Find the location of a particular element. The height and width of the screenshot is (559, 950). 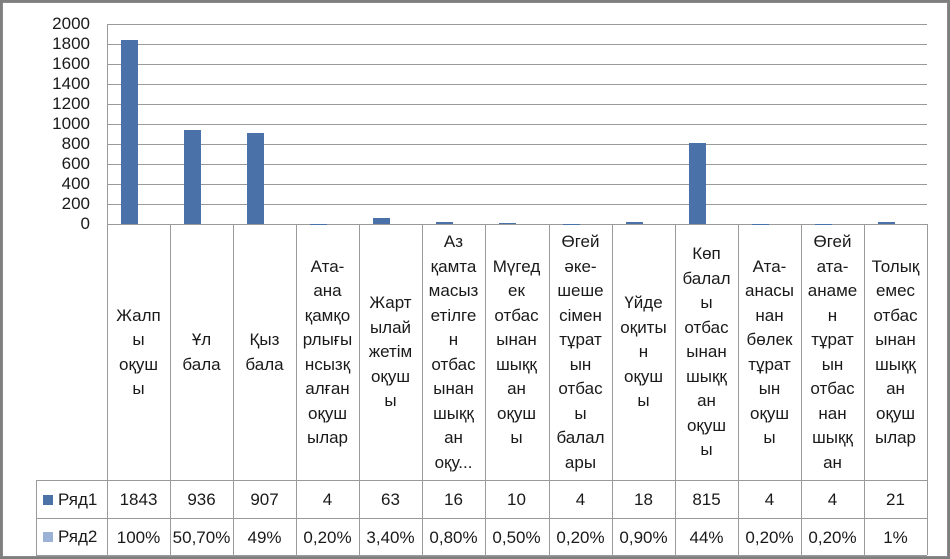

category-label: Ата- анасы нан бөлек тұрат ын оқуш ы is located at coordinates (769, 352).